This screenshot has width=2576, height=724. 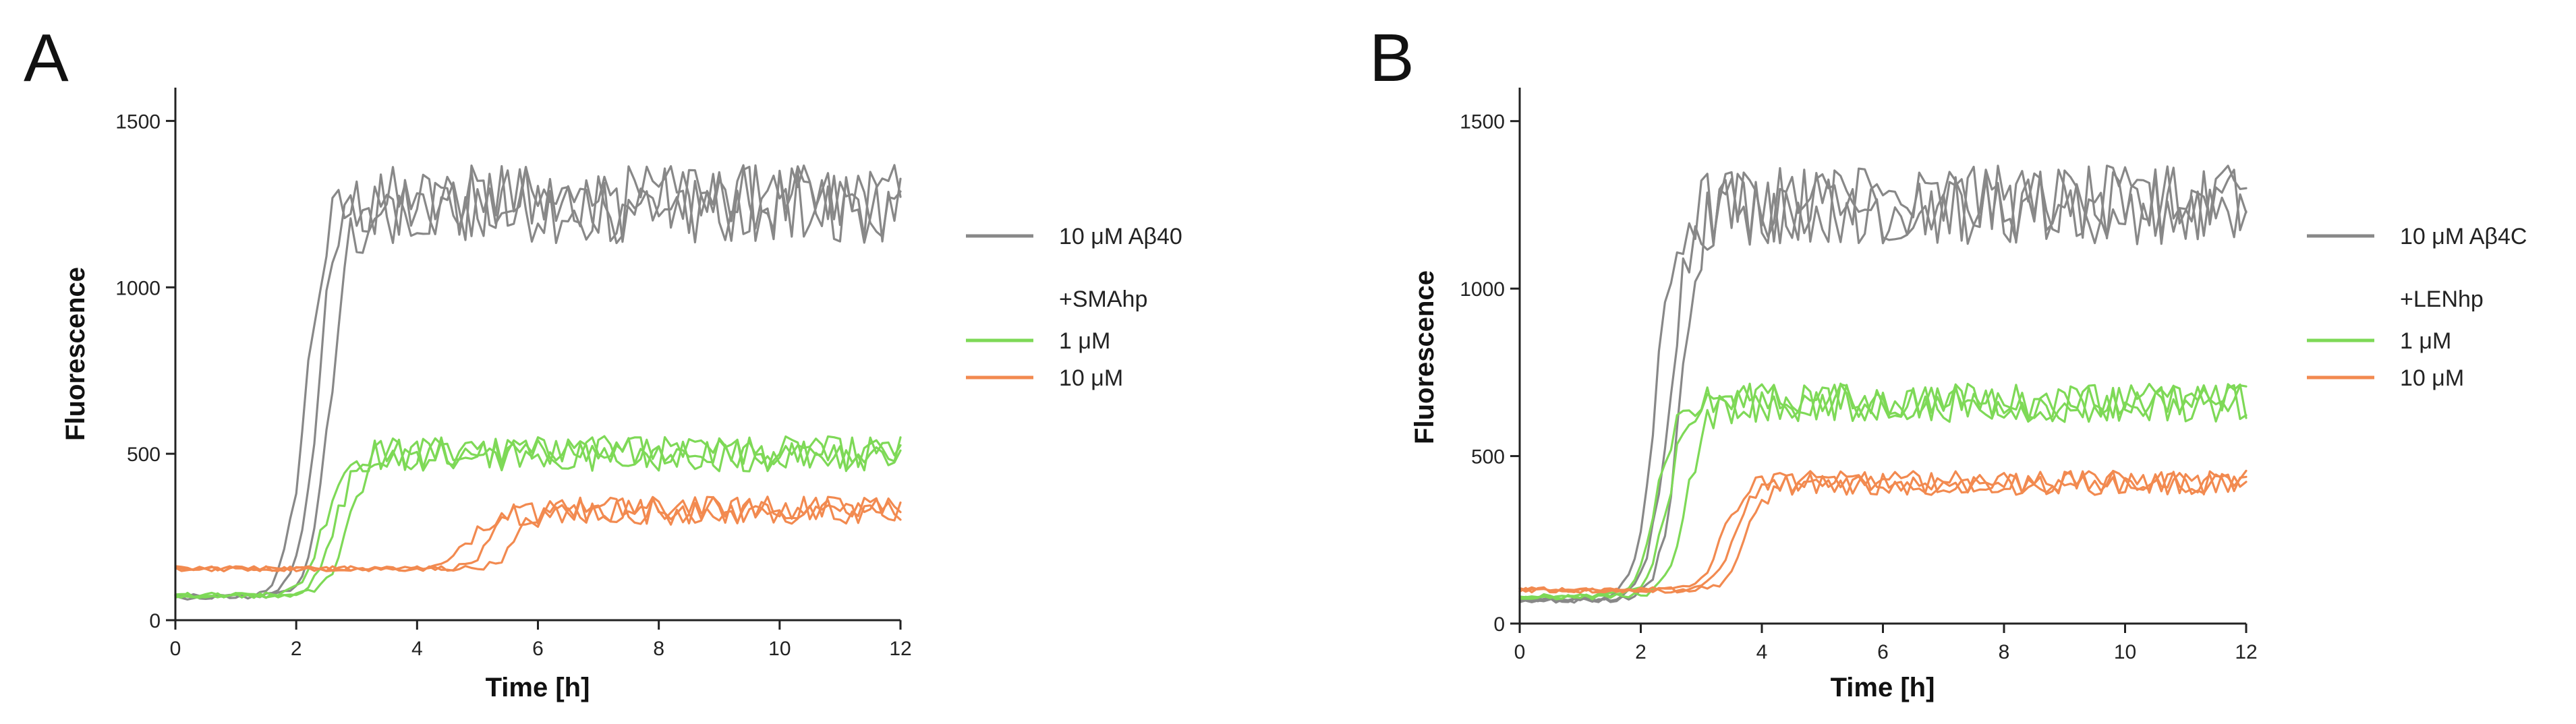 What do you see at coordinates (1103, 299) in the screenshot?
I see `legend-heading: +SMAhp` at bounding box center [1103, 299].